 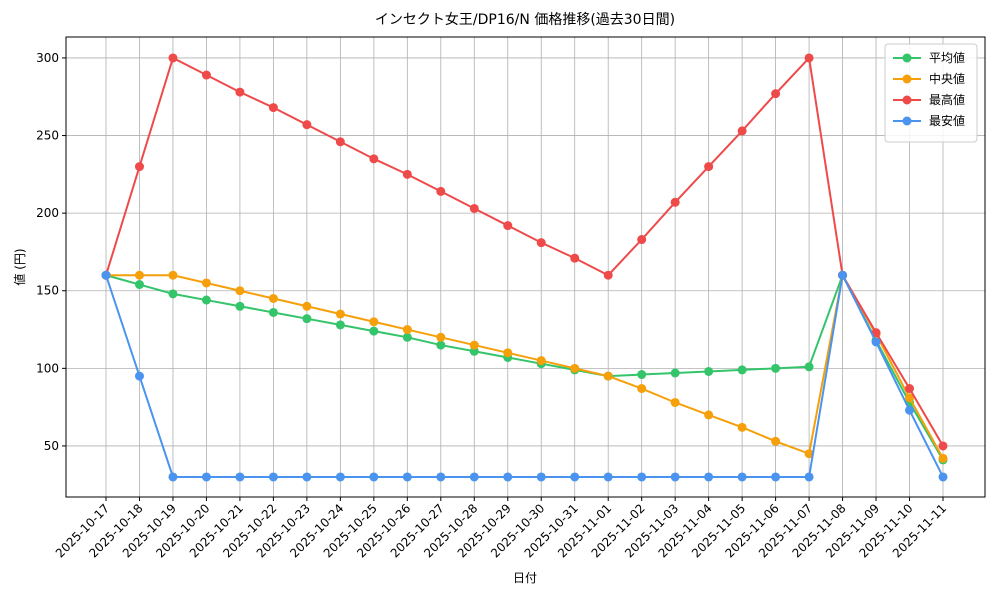 I want to click on x-axis-label: 日付, so click(x=525, y=578).